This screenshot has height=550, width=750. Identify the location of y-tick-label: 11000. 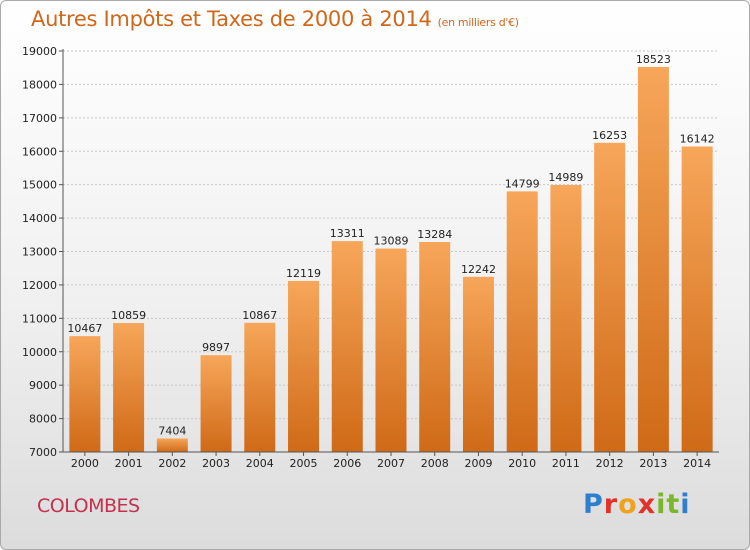
(39, 318).